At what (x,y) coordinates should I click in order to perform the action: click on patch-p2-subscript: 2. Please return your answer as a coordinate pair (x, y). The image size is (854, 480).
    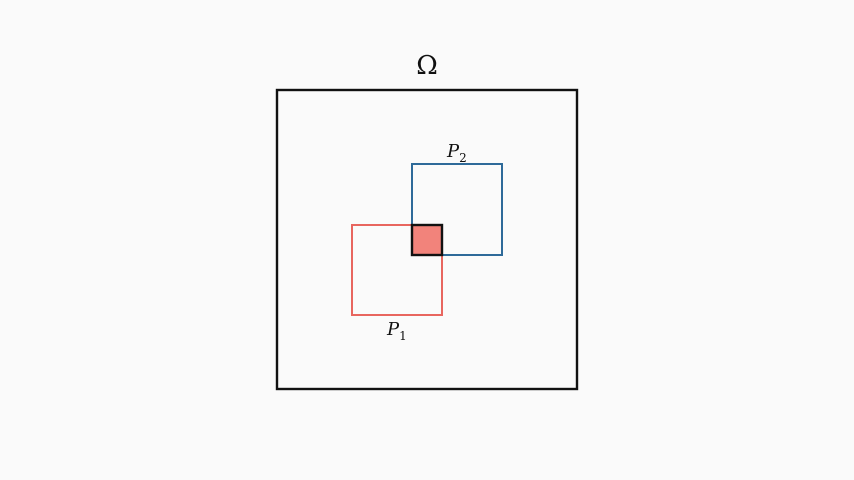
    Looking at the image, I should click on (463, 158).